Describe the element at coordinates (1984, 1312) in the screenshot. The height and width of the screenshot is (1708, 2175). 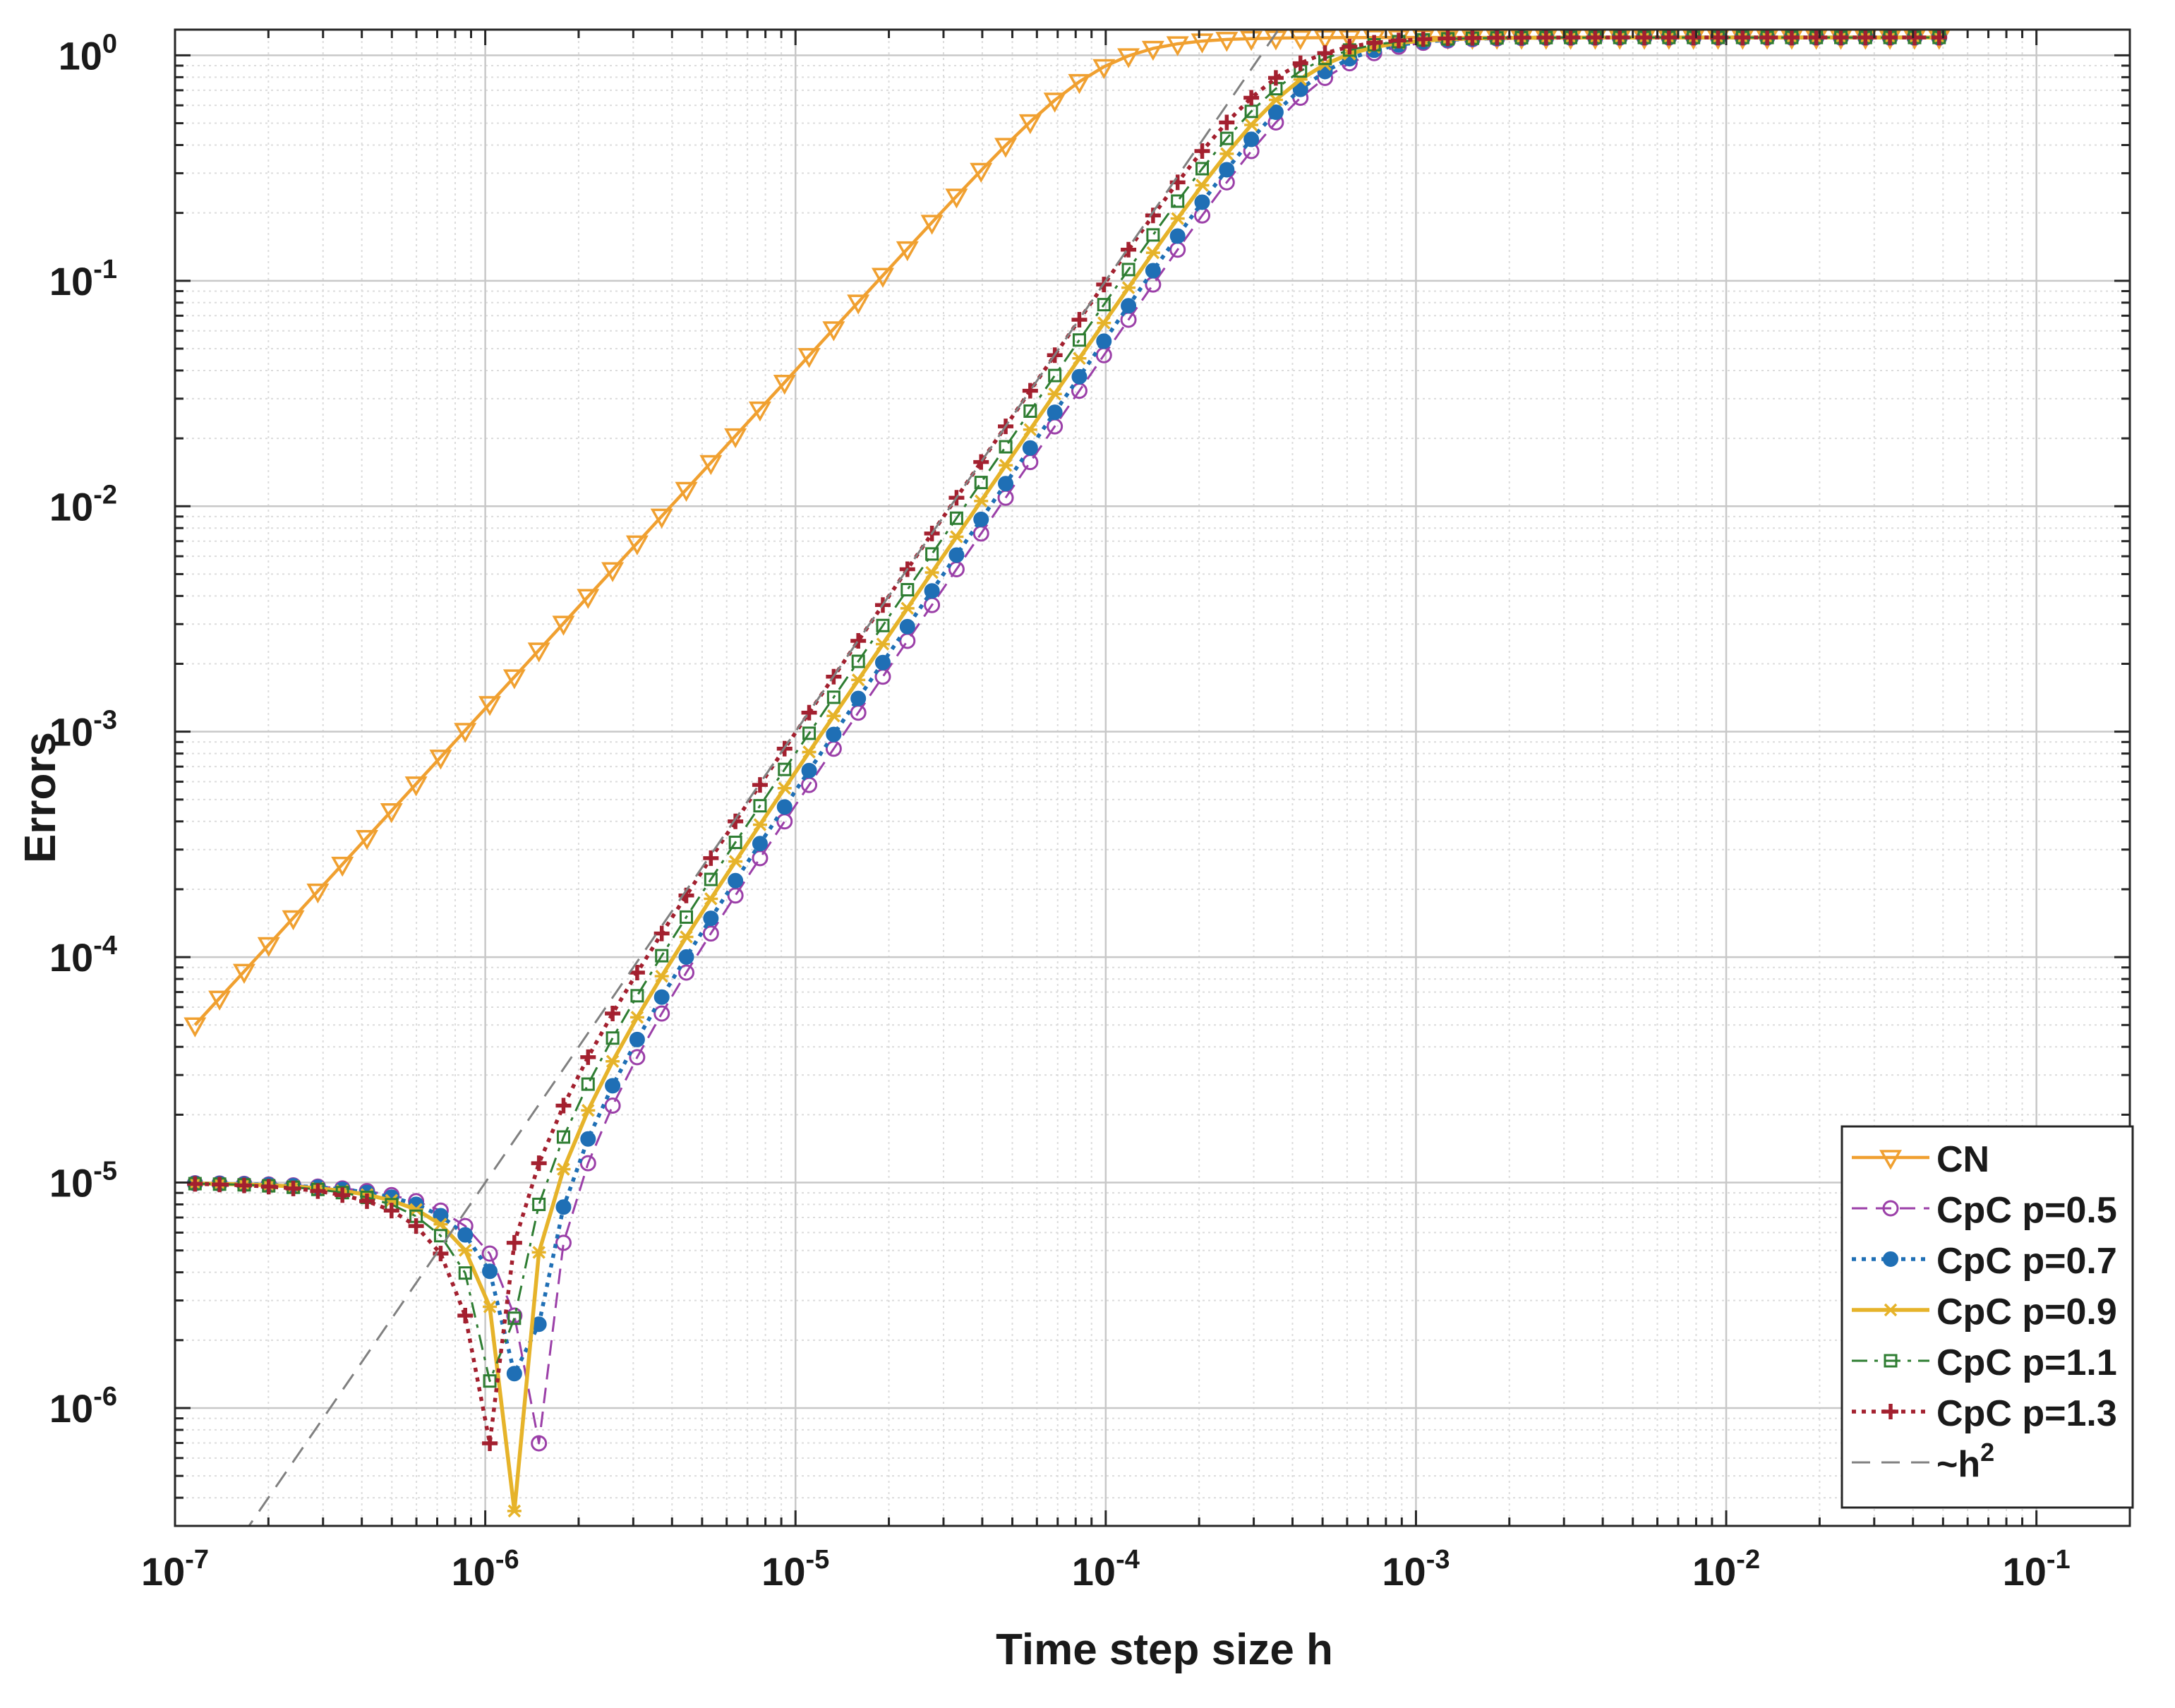
I see `legend-entry: CpC p=0.9` at that location.